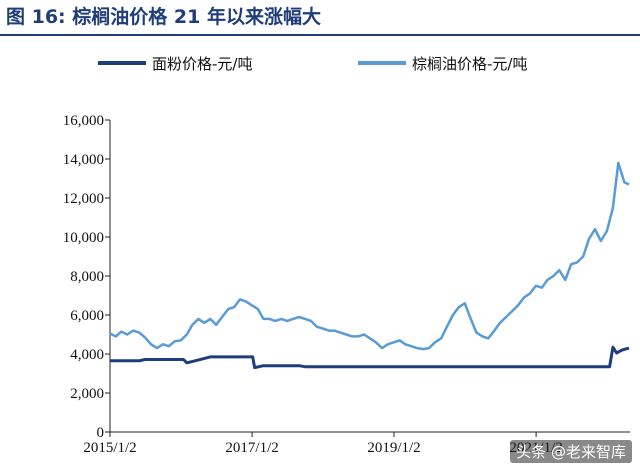 The width and height of the screenshot is (640, 473). I want to click on y-tick-label: 16,000, so click(83, 121).